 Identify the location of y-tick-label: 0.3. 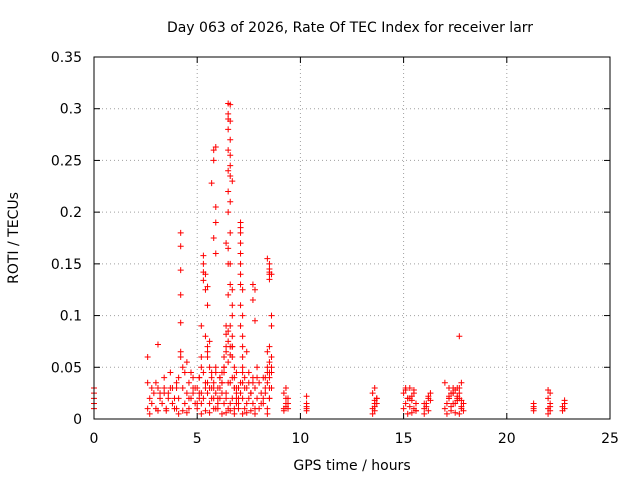
(71, 110).